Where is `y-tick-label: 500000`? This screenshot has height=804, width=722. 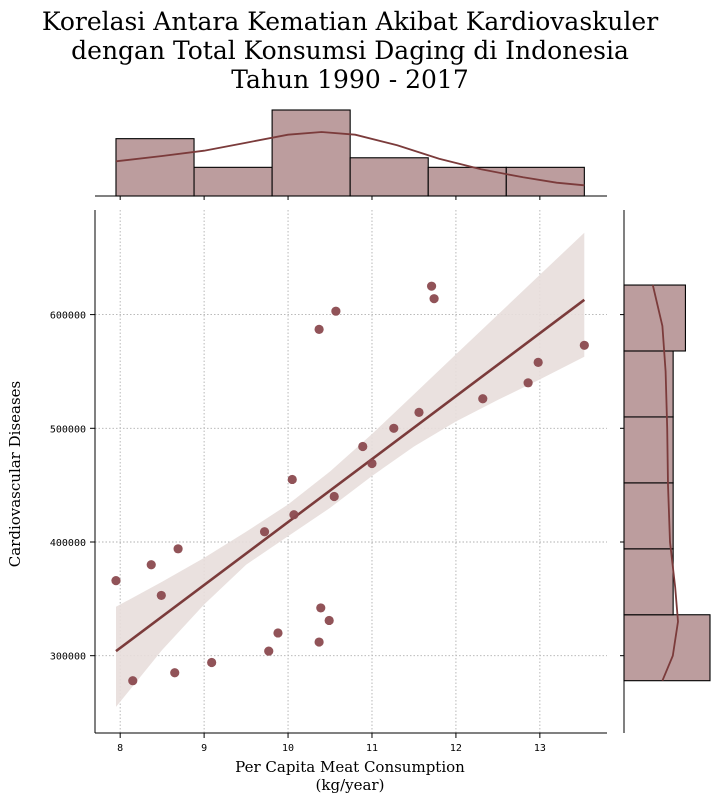 y-tick-label: 500000 is located at coordinates (68, 429).